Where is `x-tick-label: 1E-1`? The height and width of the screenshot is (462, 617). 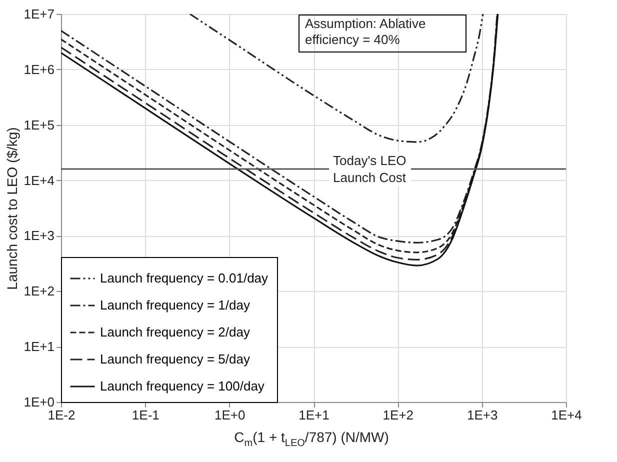 x-tick-label: 1E-1 is located at coordinates (146, 415).